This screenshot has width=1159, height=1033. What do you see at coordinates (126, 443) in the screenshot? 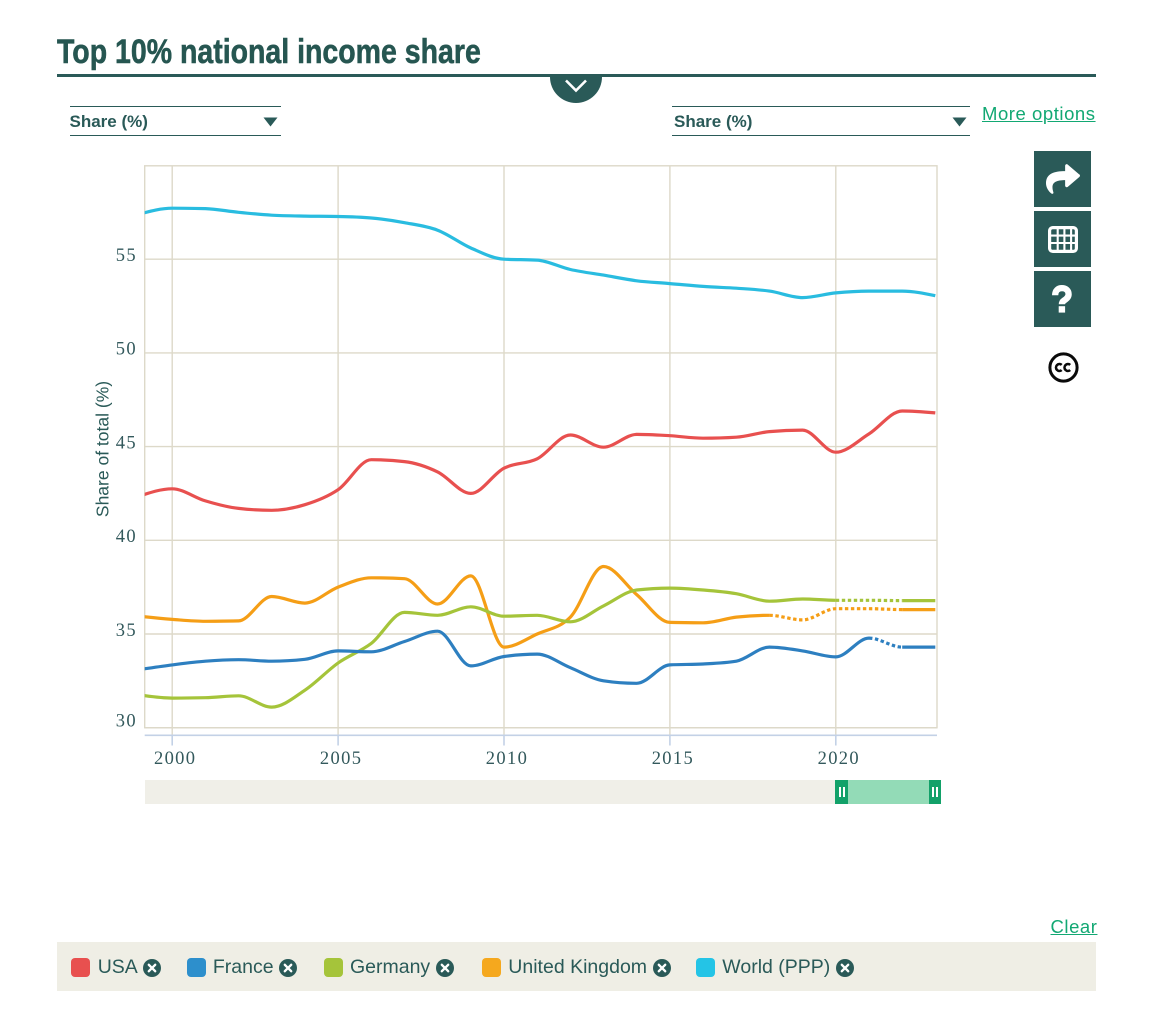
I see `svg-text: 45` at bounding box center [126, 443].